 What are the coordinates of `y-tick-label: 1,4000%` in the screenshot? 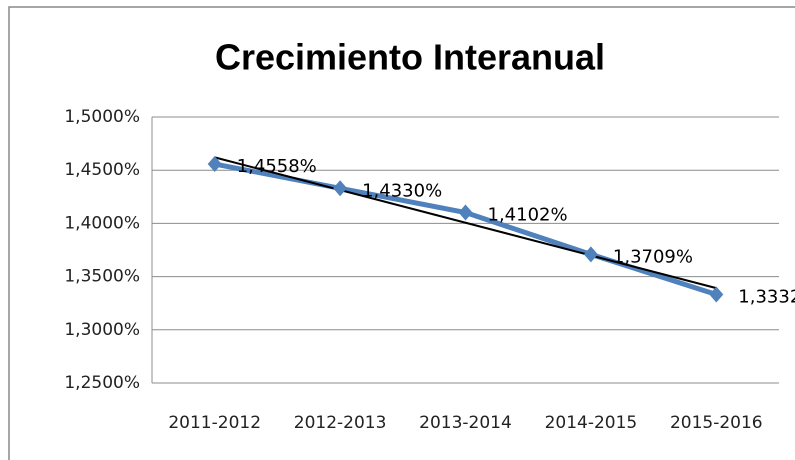 It's located at (102, 223).